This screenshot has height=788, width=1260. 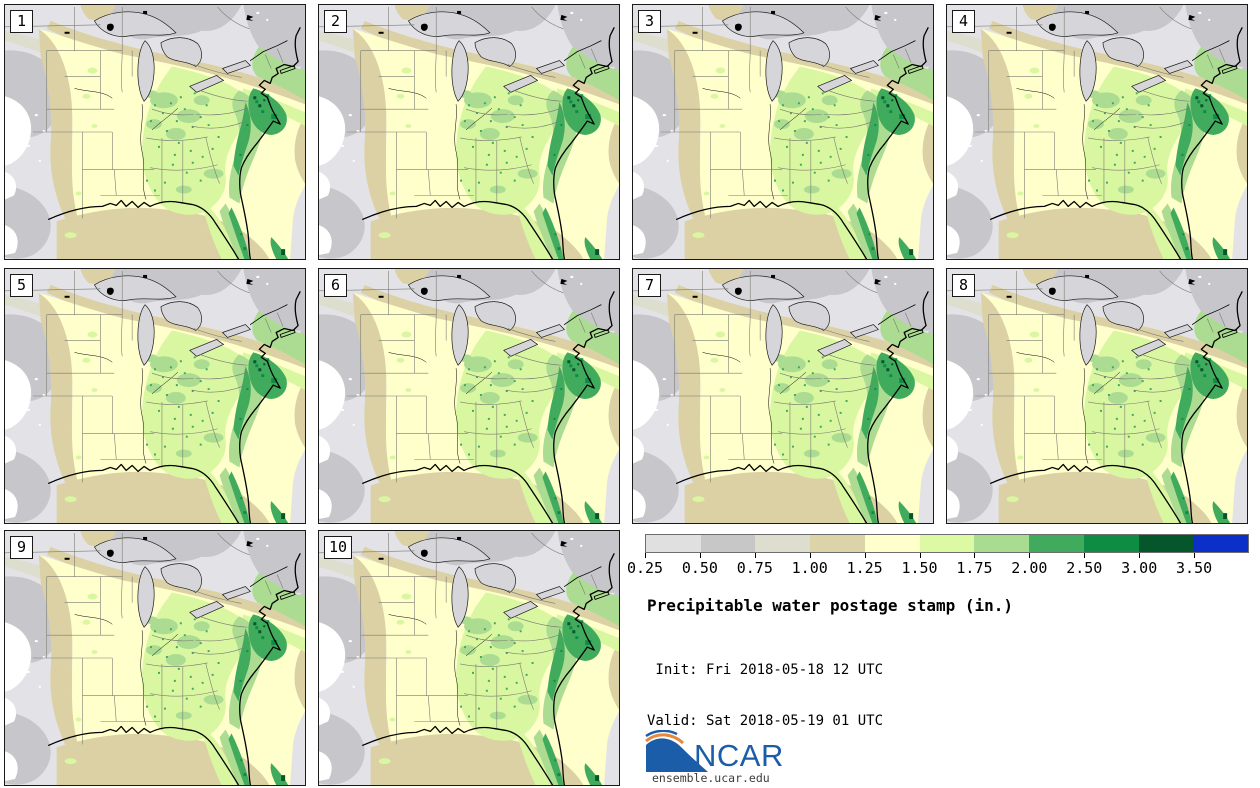 I want to click on colorbar, so click(x=947, y=543).